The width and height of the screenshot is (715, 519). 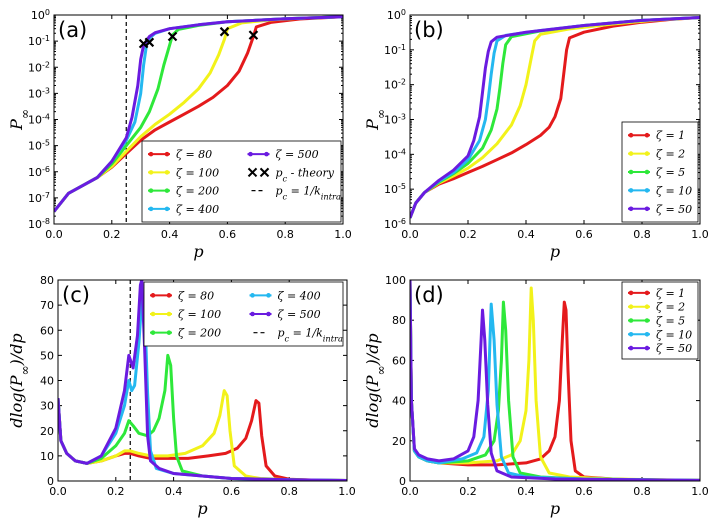 What do you see at coordinates (375, 120) in the screenshot?
I see `y-axis-label: P∞` at bounding box center [375, 120].